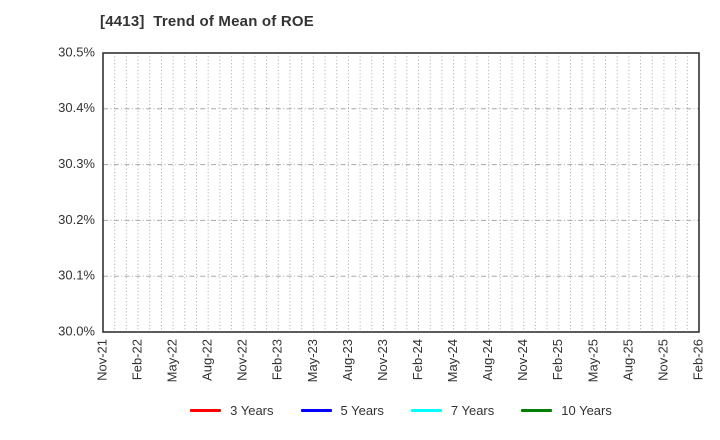  I want to click on legend-label: 5 Years, so click(362, 410).